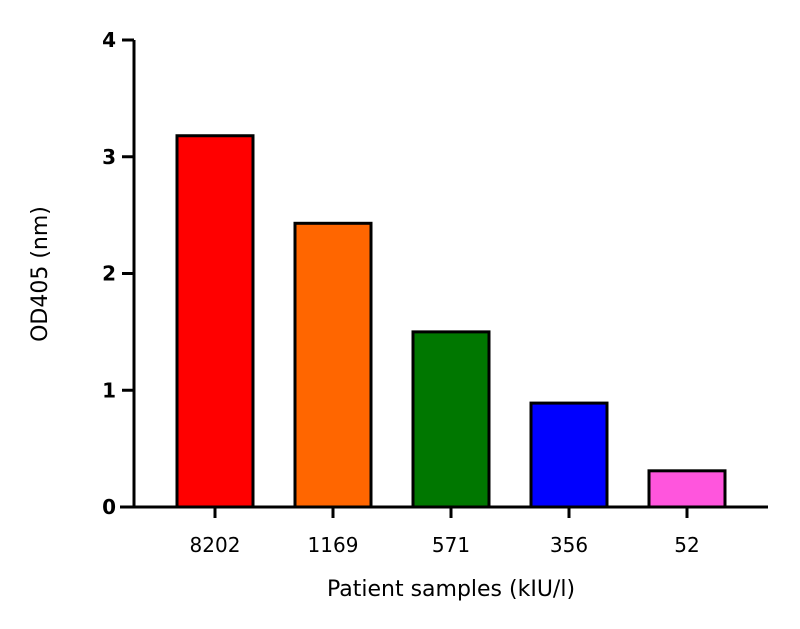 The height and width of the screenshot is (629, 800). I want to click on x-ticks: 8202 1169 571 356 52, so click(445, 532).